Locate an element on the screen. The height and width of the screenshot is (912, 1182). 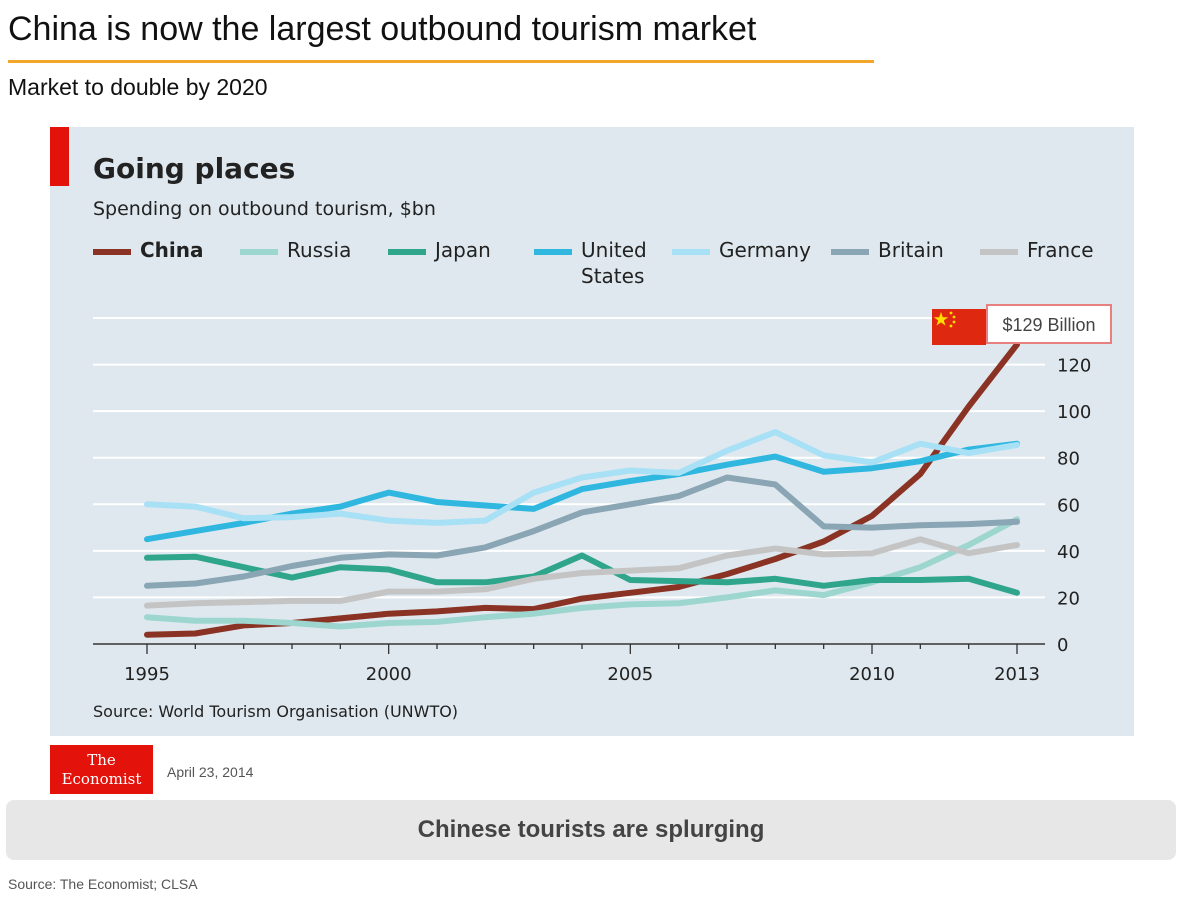
x-tick-label-2010: 2010 is located at coordinates (872, 674).